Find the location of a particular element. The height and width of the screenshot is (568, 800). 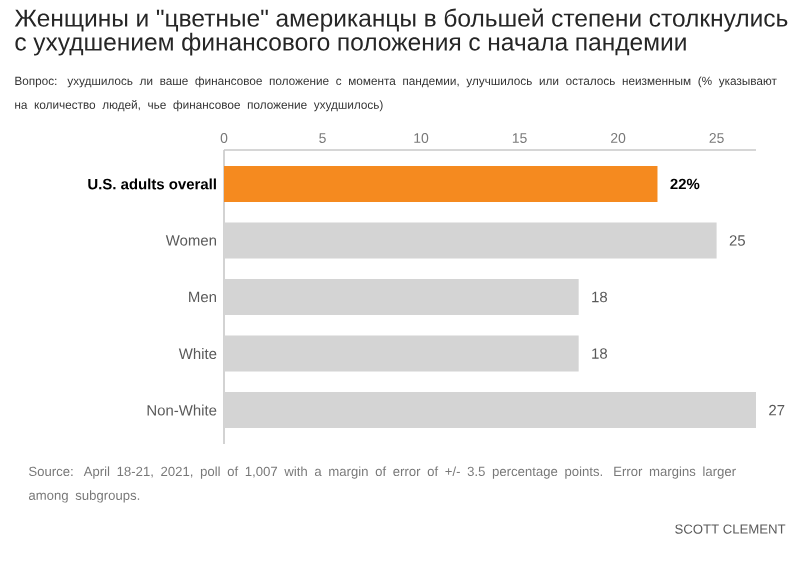

chart-title: Женщины и "цветные" американцы в большей степени столкнулись с ухудшением финансового положения с начала пандемии is located at coordinates (401, 32).